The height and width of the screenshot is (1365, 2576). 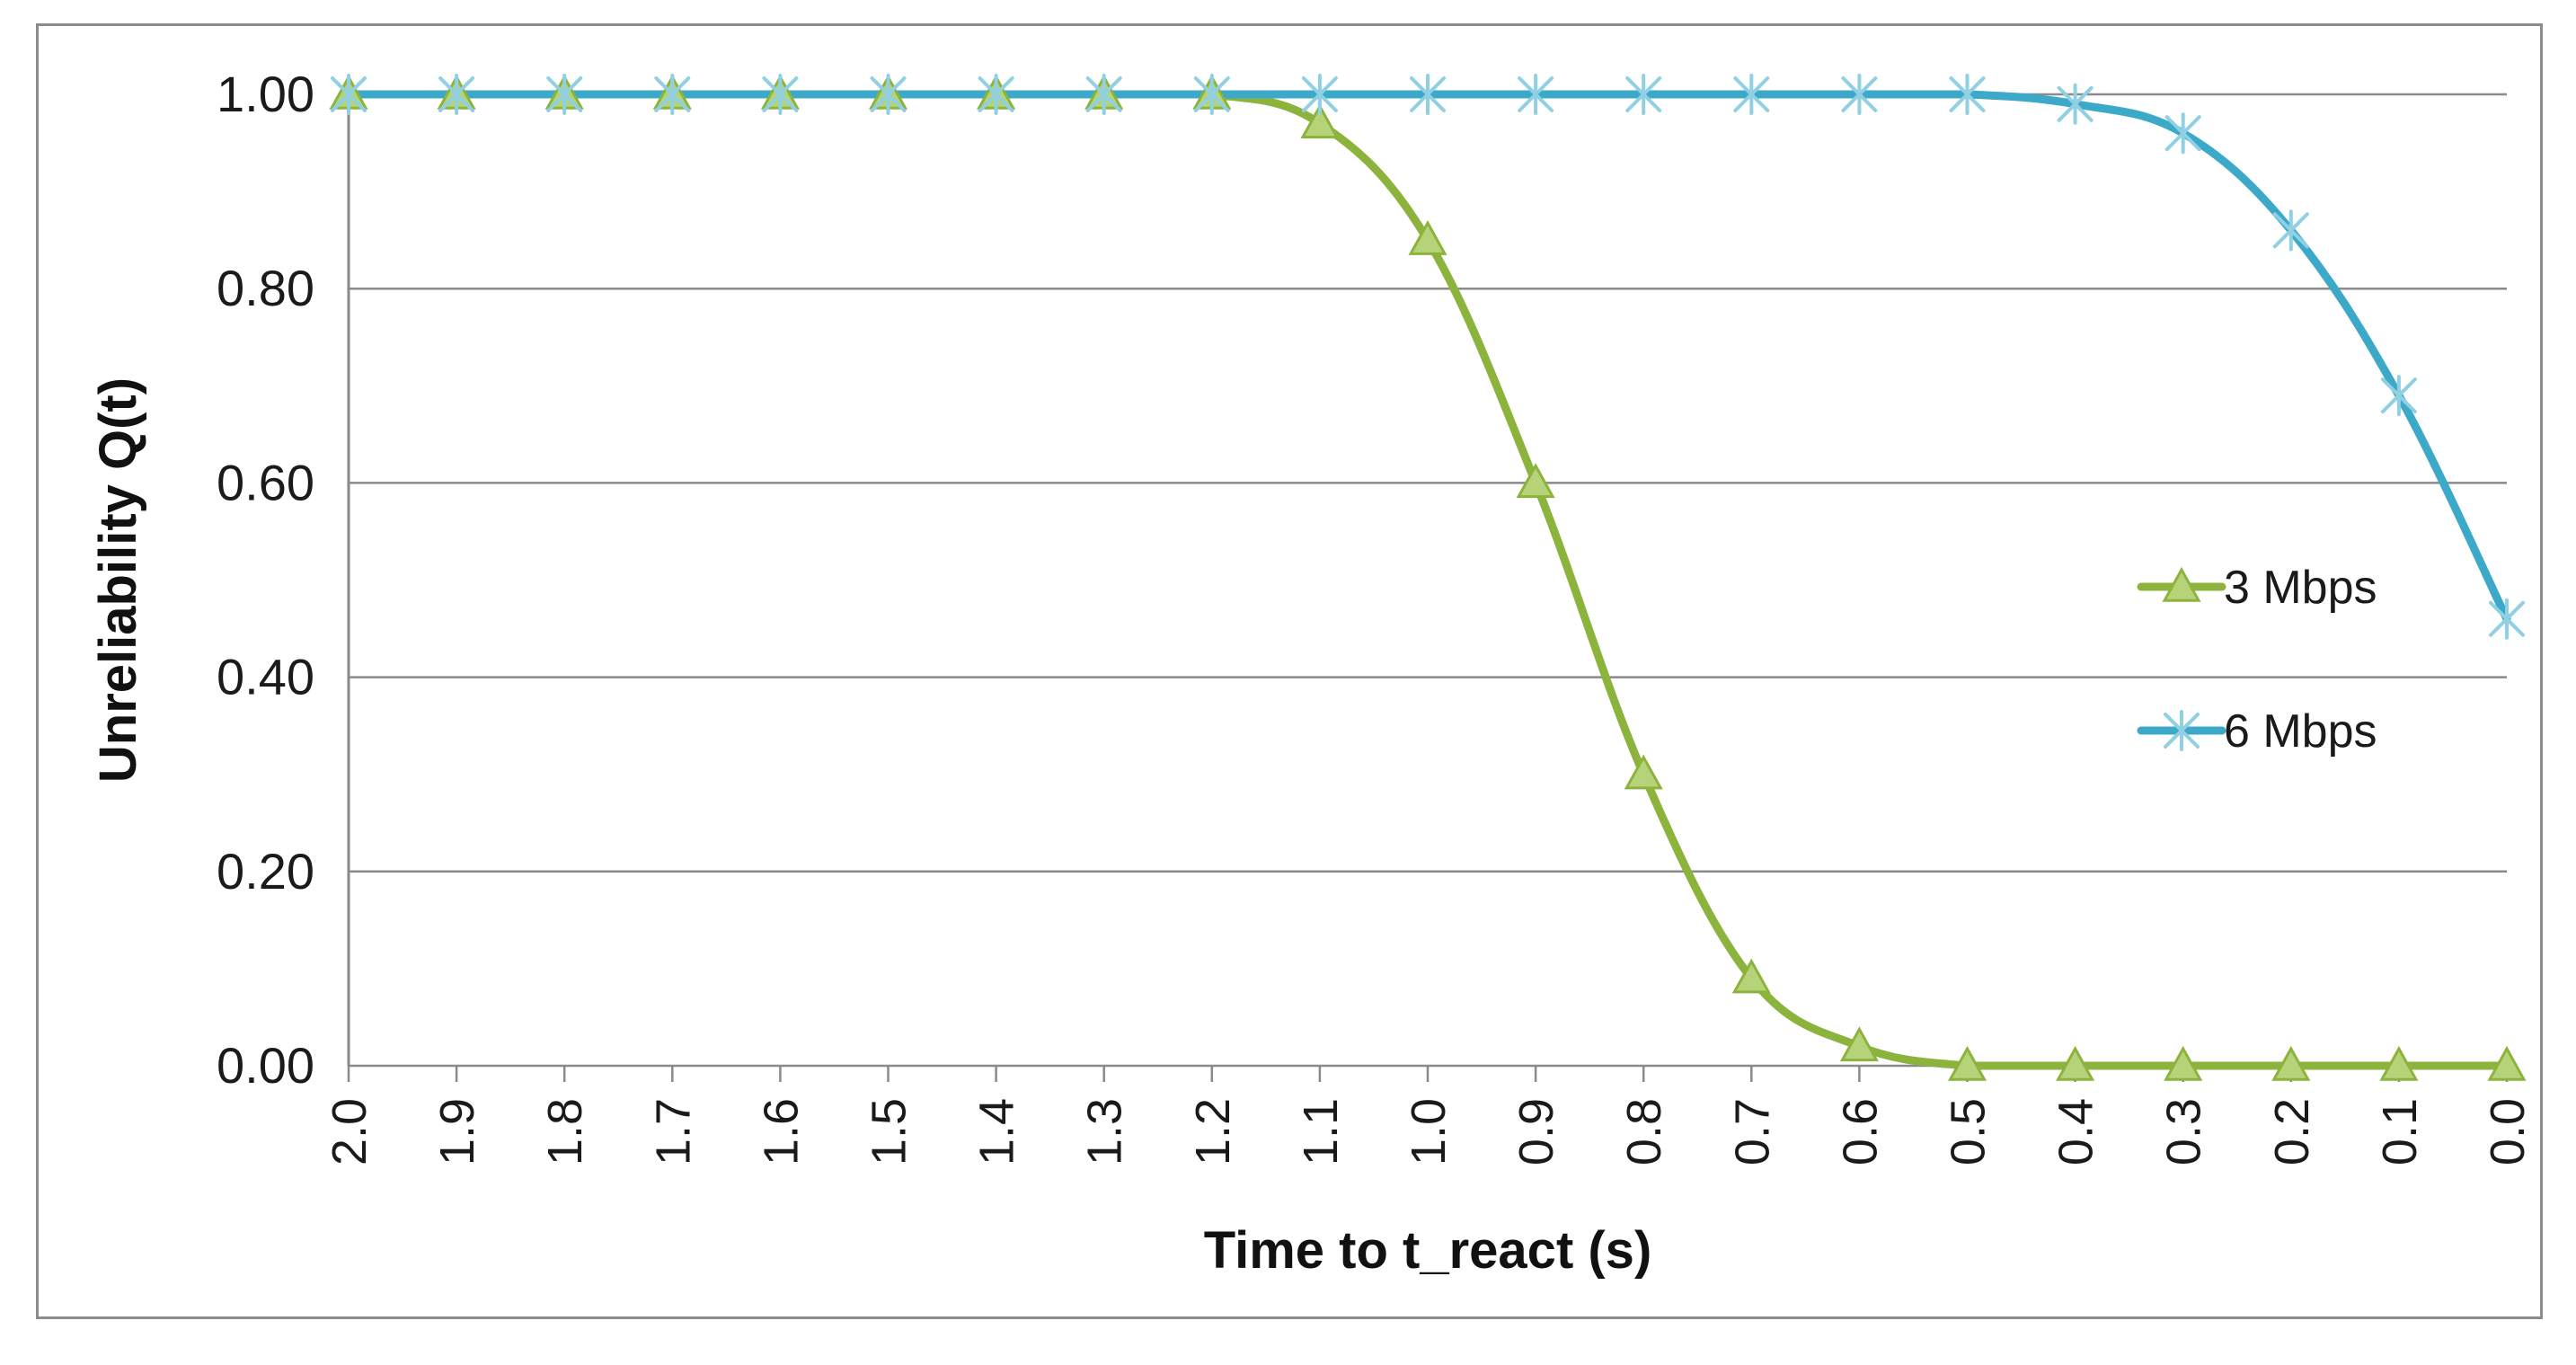 I want to click on y-tick-label: 0.40, so click(x=265, y=677).